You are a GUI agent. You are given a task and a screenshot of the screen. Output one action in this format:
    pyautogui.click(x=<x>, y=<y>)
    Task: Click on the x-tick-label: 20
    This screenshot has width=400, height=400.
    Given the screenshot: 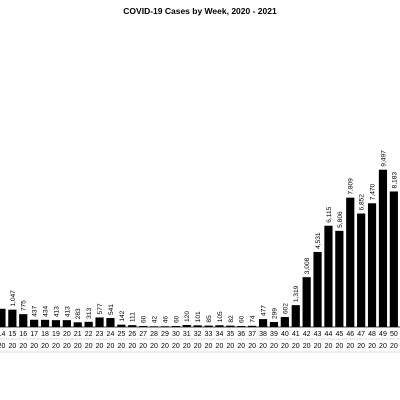 What is the action you would take?
    pyautogui.click(x=67, y=334)
    